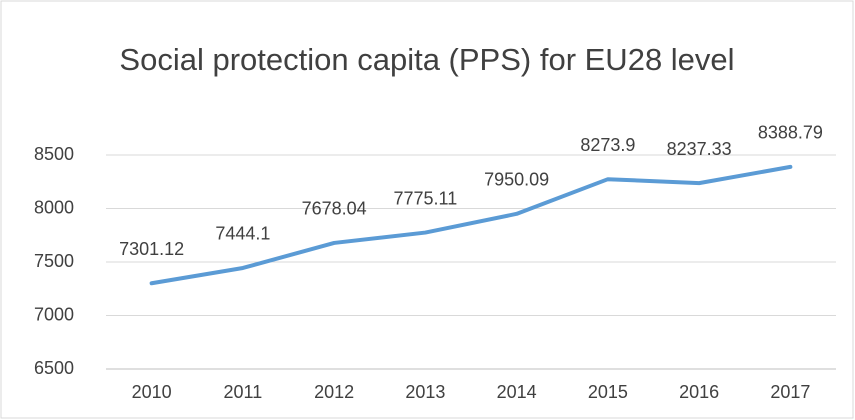 This screenshot has height=420, width=855. I want to click on x-tick-label: 2016, so click(699, 392).